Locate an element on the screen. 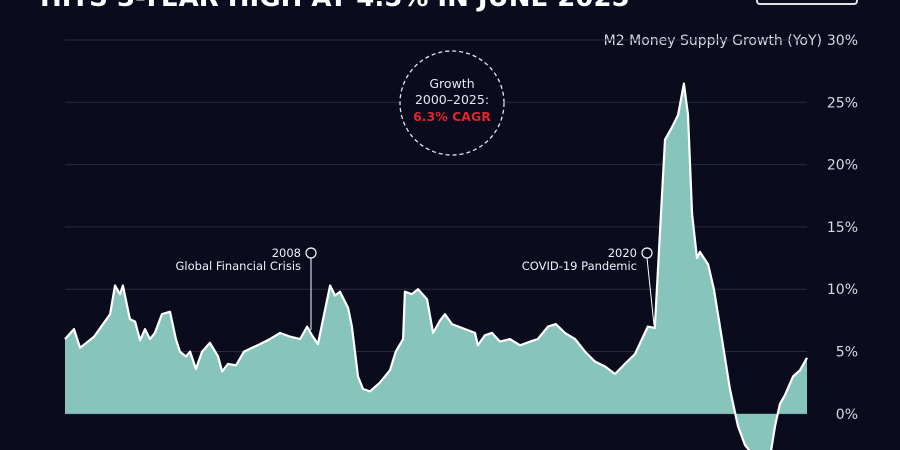  y-tick-label: 10% is located at coordinates (842, 290).